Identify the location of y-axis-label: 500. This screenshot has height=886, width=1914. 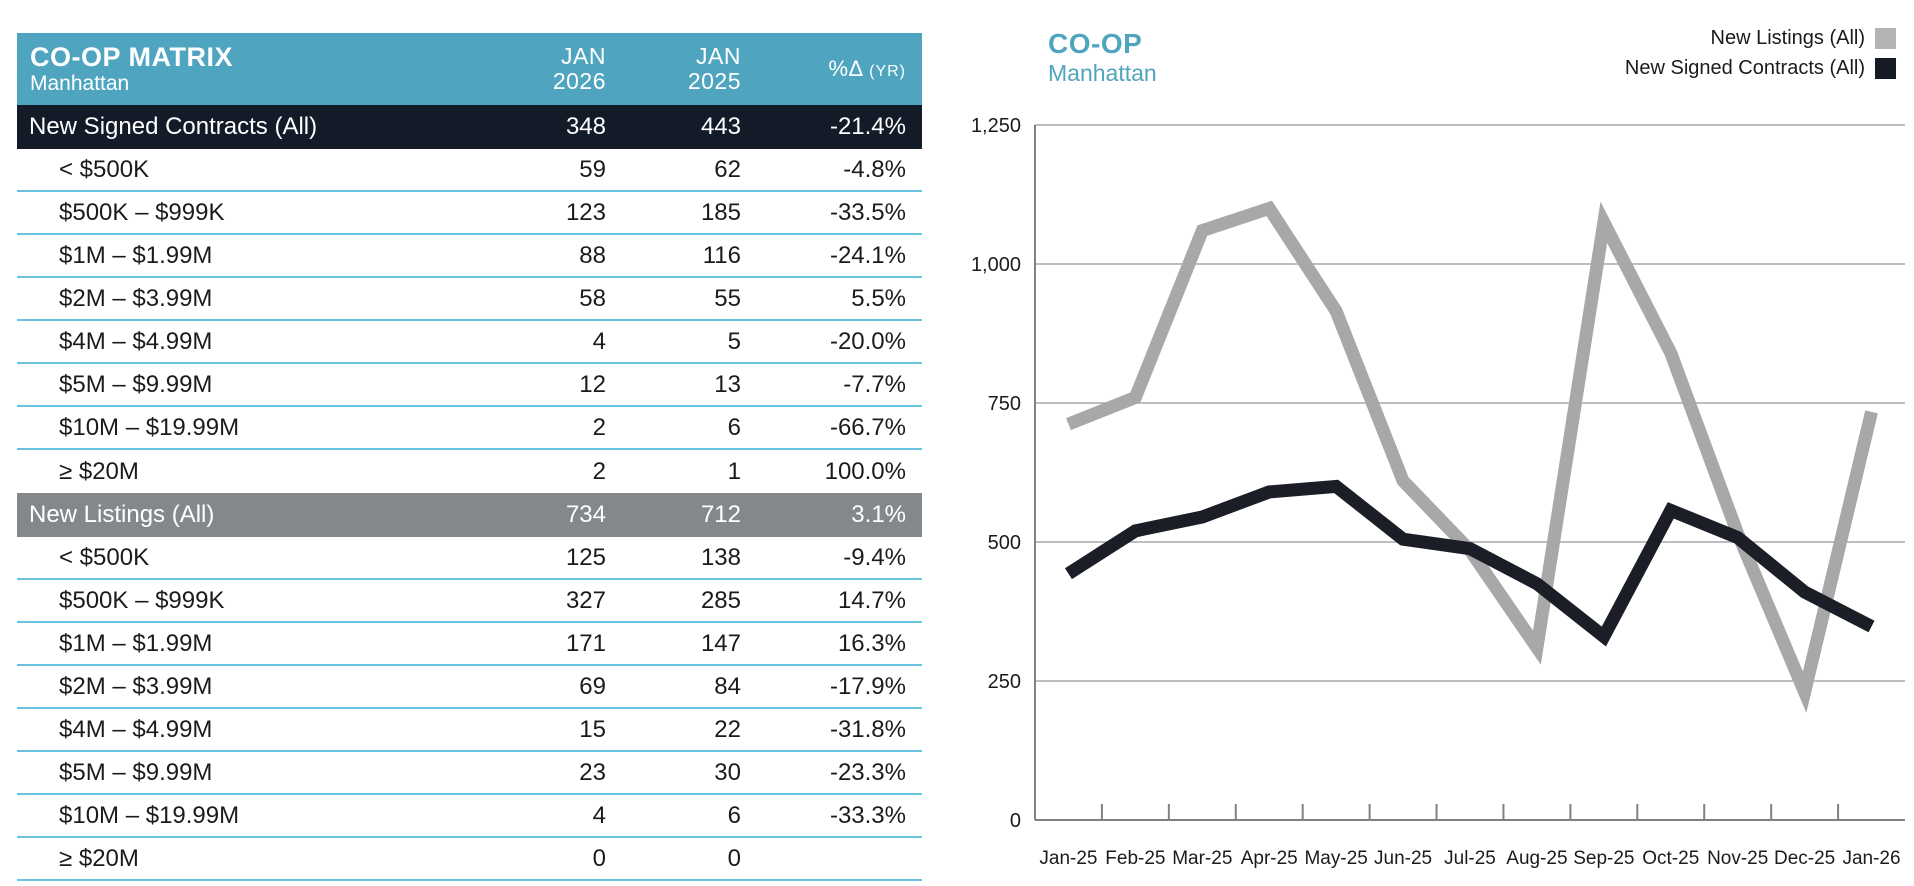
(1004, 543).